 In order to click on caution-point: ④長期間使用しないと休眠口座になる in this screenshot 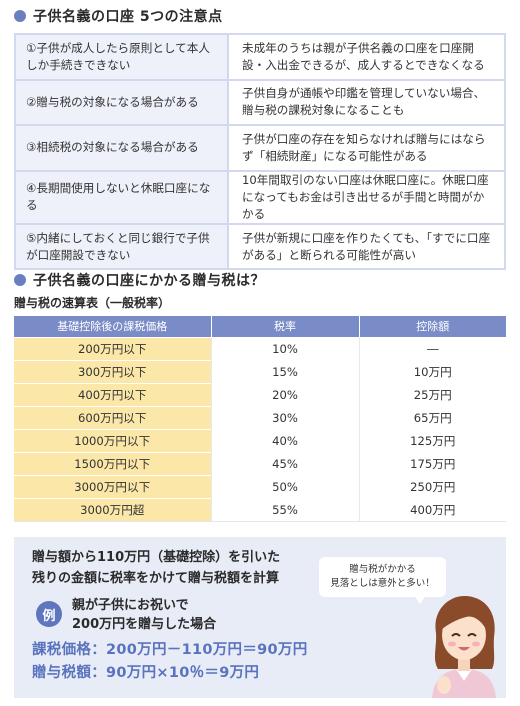, I will do `click(121, 197)`.